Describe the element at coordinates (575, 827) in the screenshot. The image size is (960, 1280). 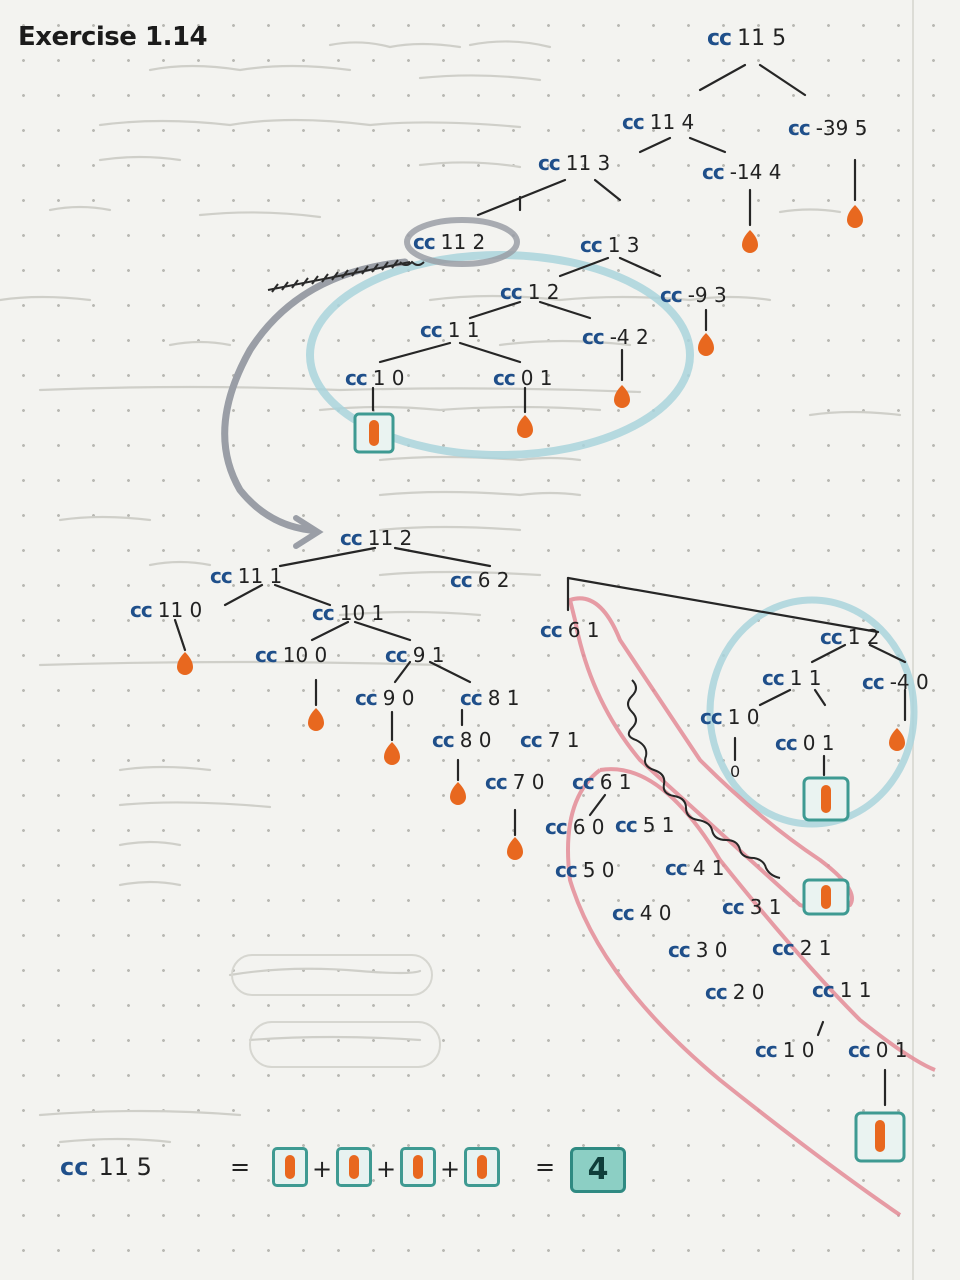
I see `tree-node: cc 6 0` at that location.